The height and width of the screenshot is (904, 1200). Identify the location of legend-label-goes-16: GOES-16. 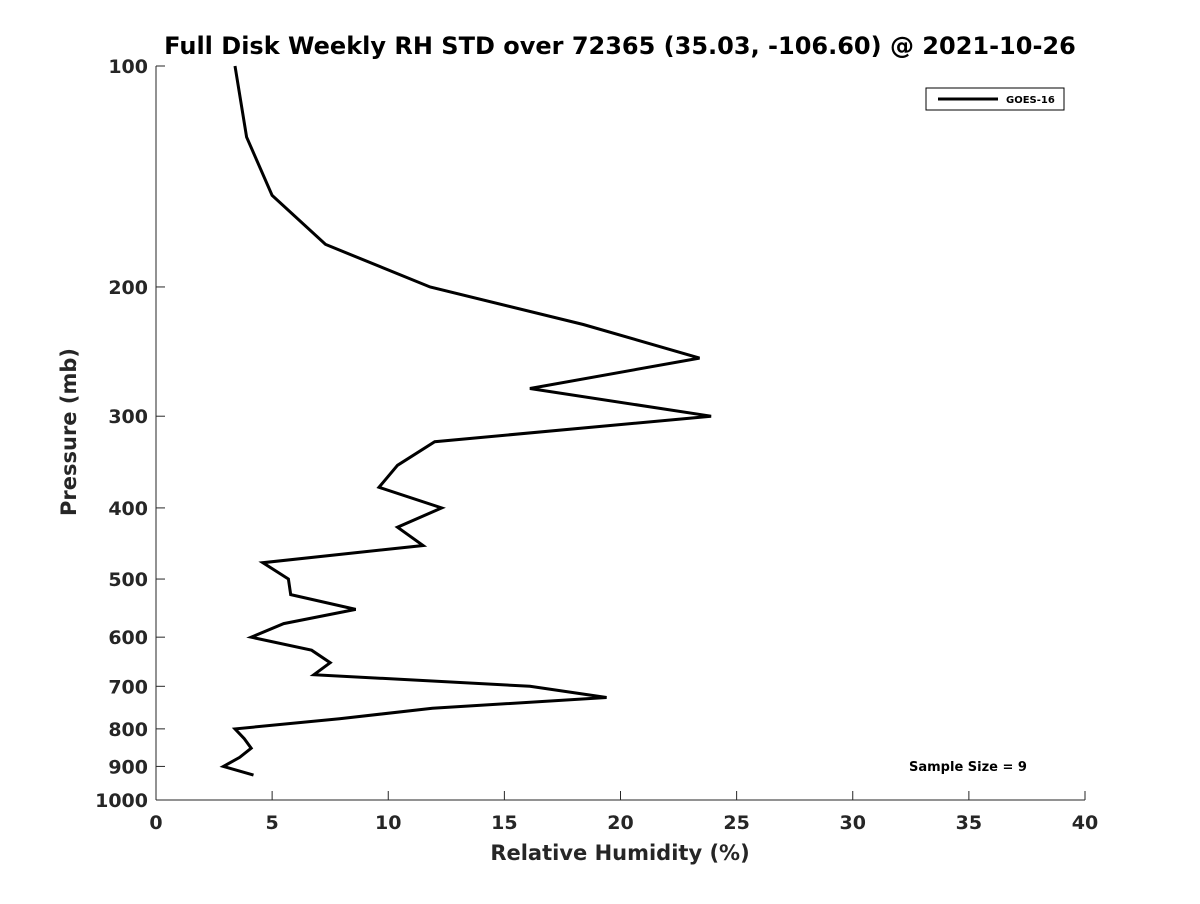
(1030, 100).